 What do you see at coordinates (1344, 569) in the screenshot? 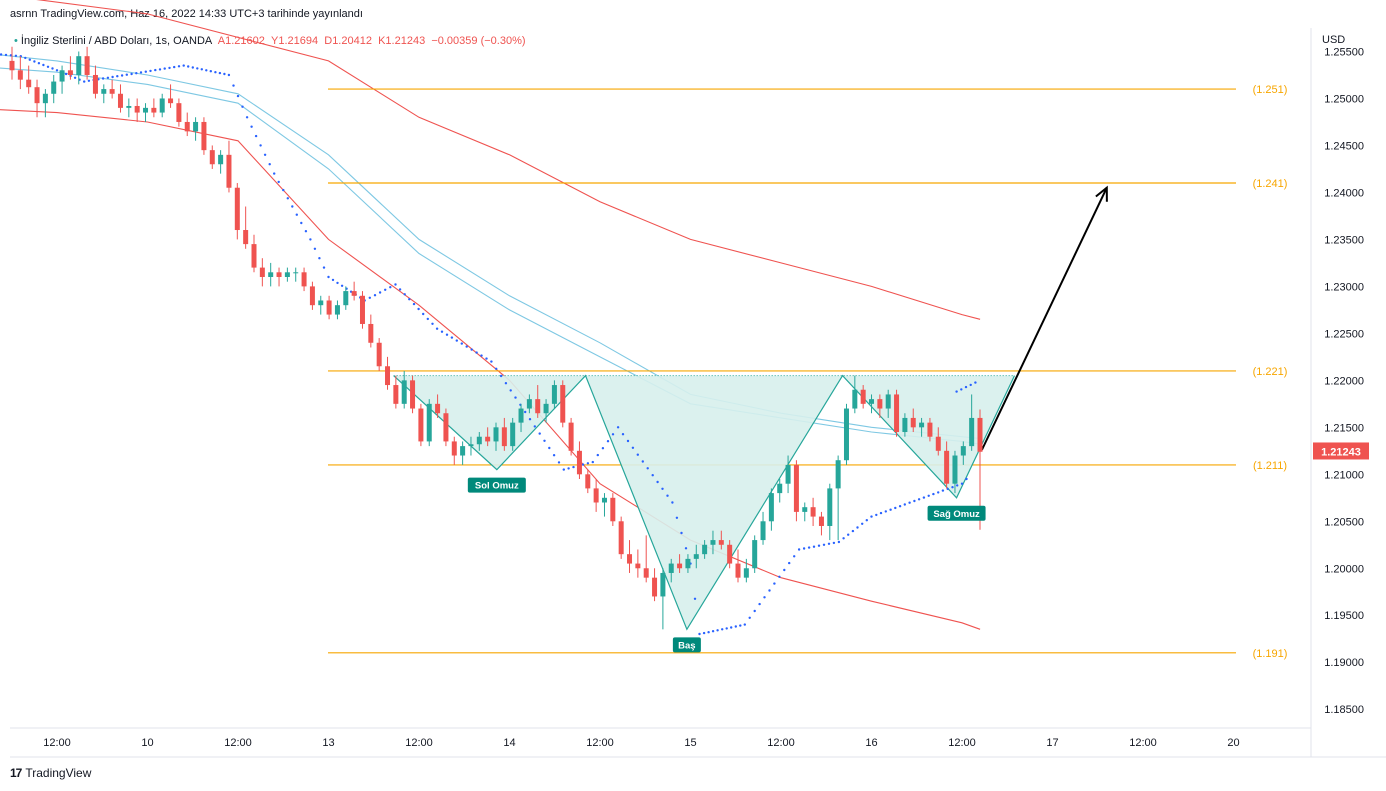
I see `y-tick-label-11: 1.20000` at bounding box center [1344, 569].